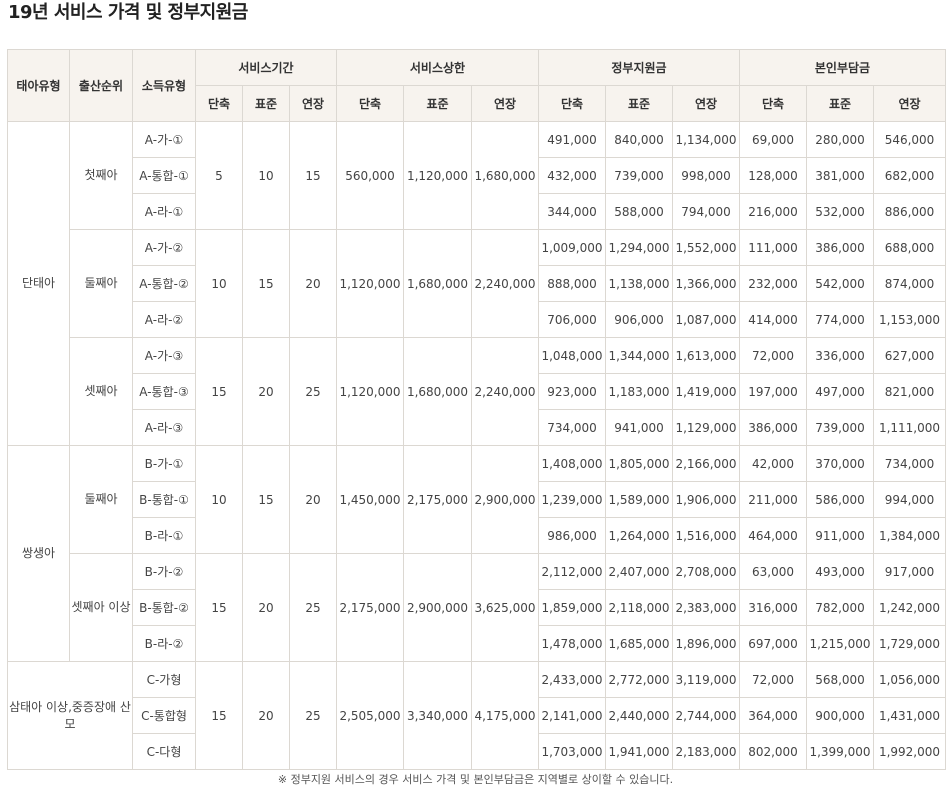 Image resolution: width=951 pixels, height=790 pixels. Describe the element at coordinates (706, 391) in the screenshot. I see `gov-support-cell: 1,419,000` at that location.